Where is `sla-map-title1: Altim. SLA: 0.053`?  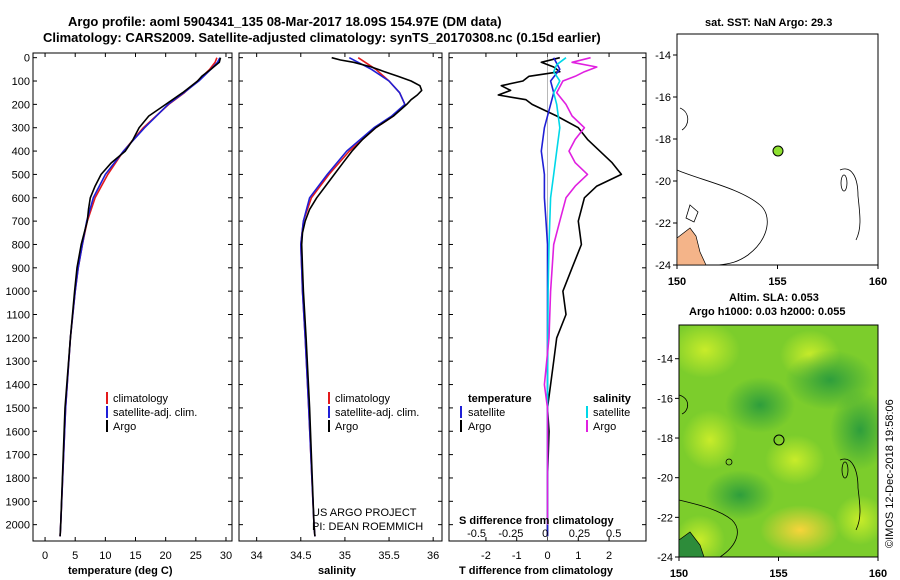 sla-map-title1: Altim. SLA: 0.053 is located at coordinates (774, 298).